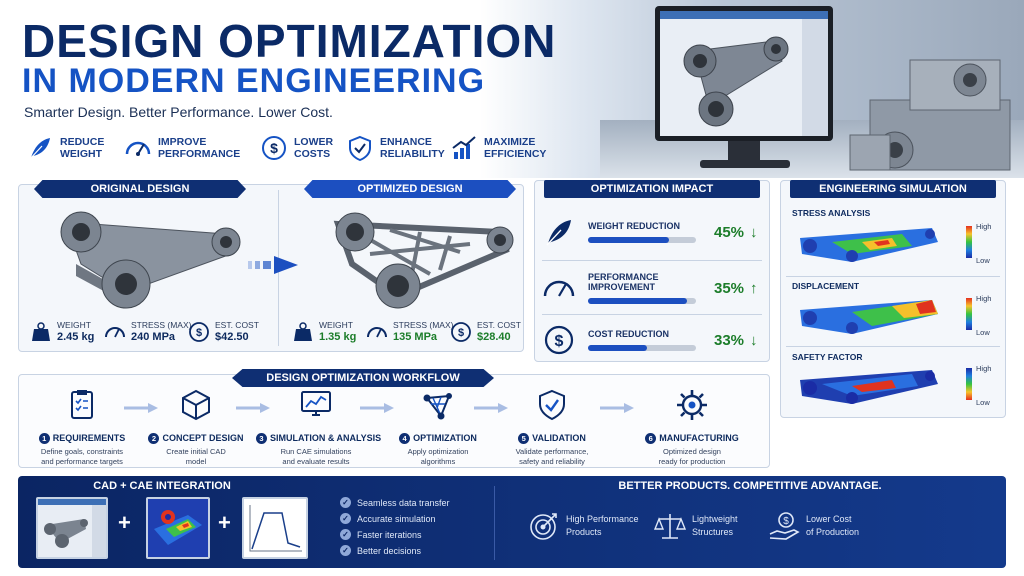 The image size is (1024, 576). Describe the element at coordinates (72, 528) in the screenshot. I see `cad-thumbnail` at that location.